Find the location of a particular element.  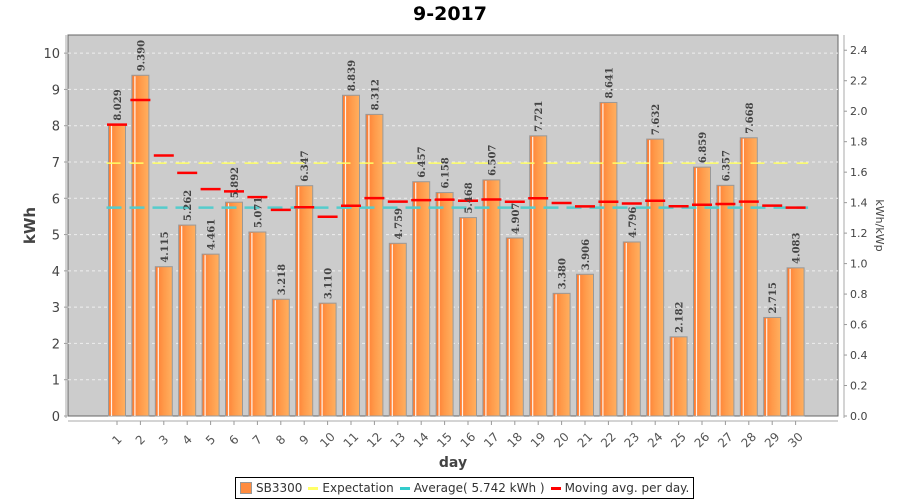

x-tick-label: 25 is located at coordinates (678, 440).